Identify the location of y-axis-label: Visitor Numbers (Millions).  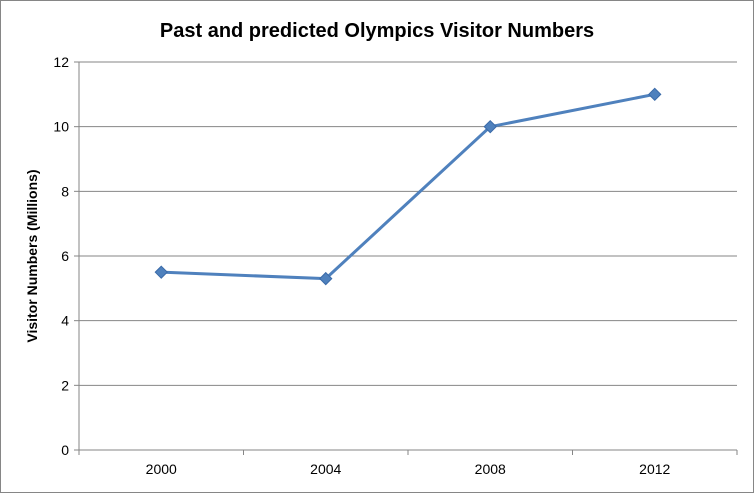
(32, 255).